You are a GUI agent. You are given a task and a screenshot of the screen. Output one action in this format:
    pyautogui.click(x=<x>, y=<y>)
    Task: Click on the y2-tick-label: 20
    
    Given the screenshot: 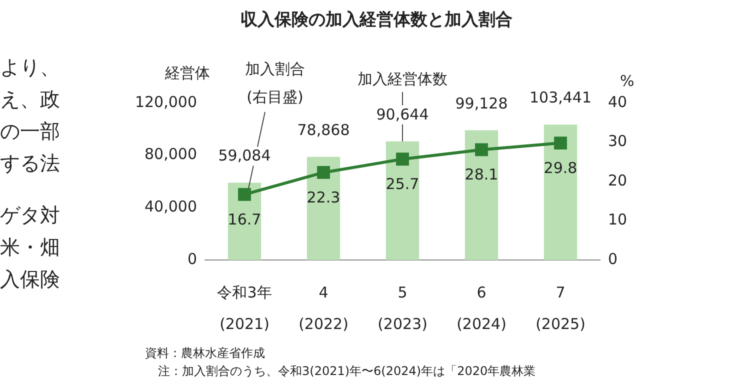 What is the action you would take?
    pyautogui.click(x=618, y=180)
    